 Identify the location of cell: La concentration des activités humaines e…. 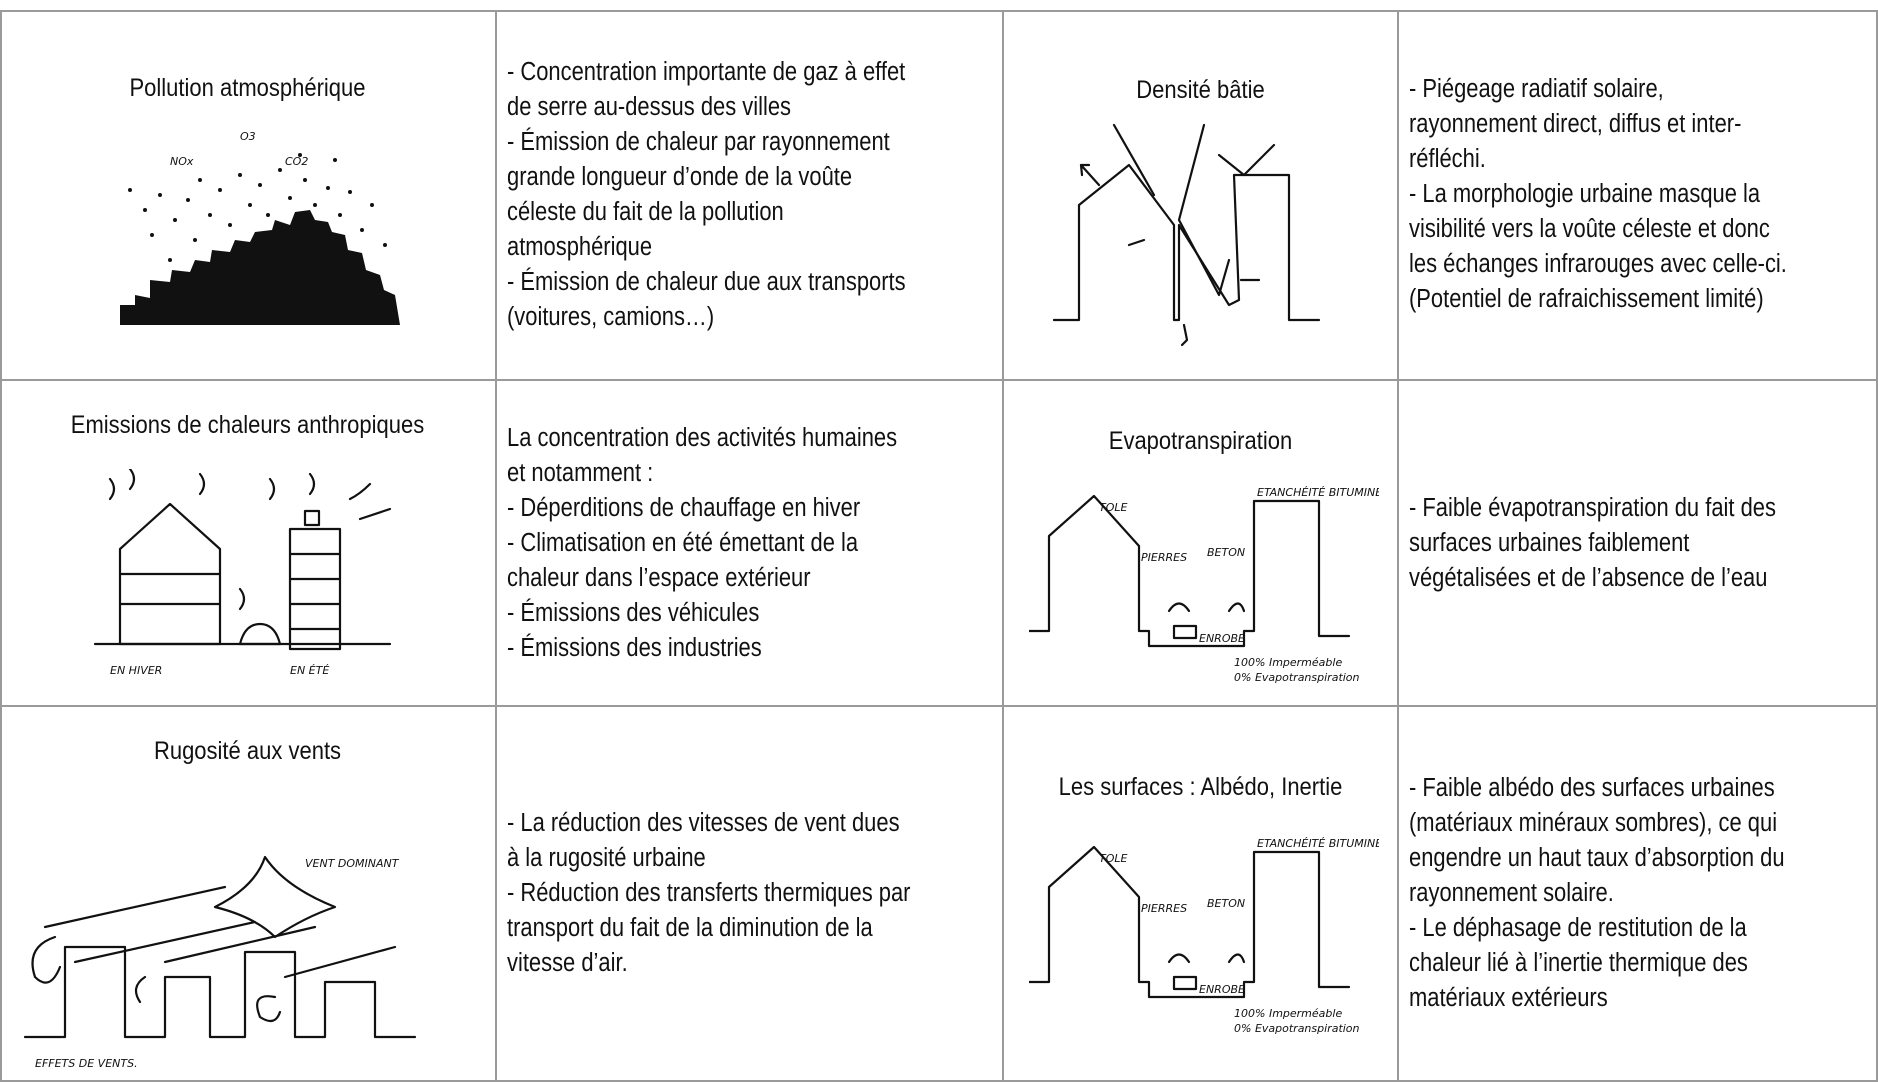
(750, 544).